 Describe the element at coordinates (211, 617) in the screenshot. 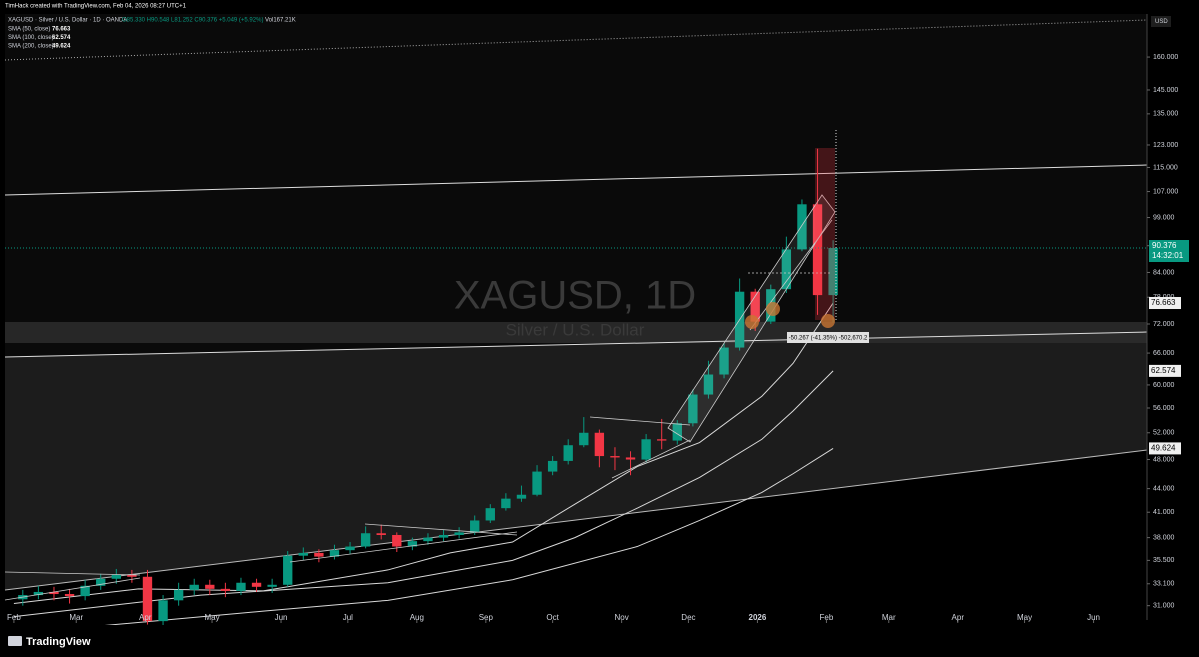

I see `x-tick-label: May` at that location.